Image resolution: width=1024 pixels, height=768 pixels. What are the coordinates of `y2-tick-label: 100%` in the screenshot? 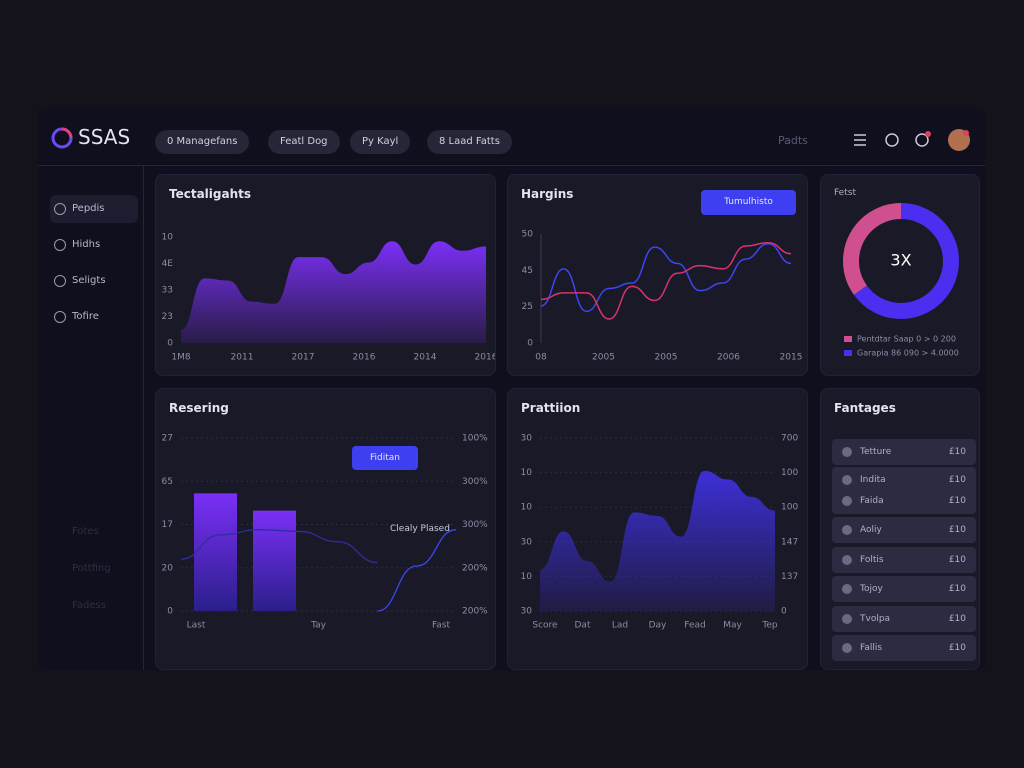 It's located at (475, 439).